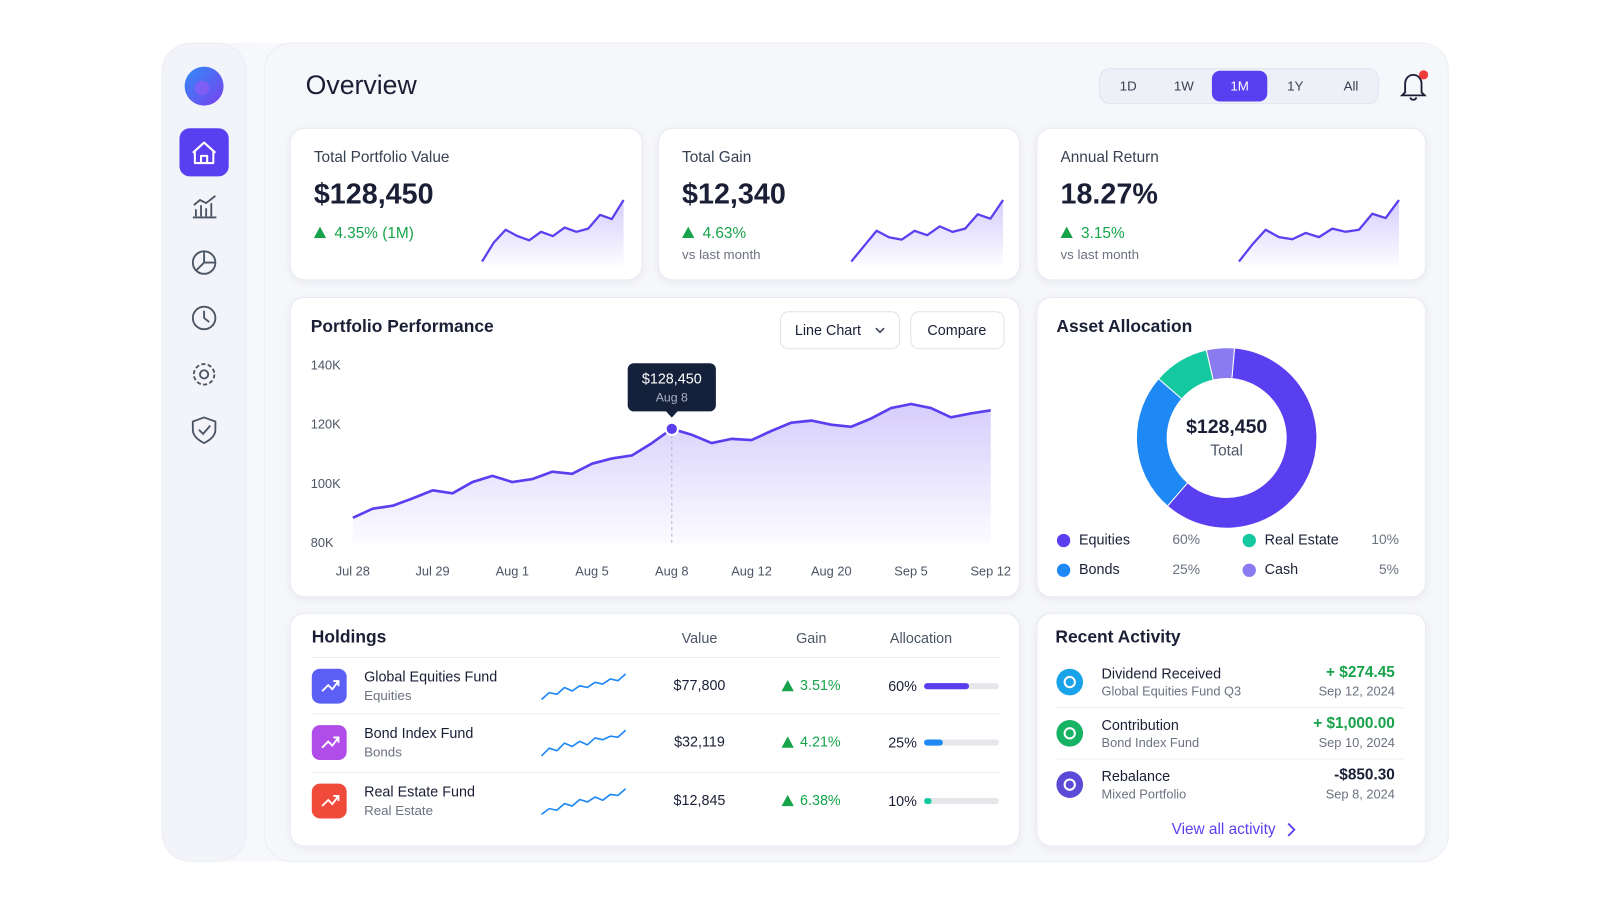 The width and height of the screenshot is (1600, 900). Describe the element at coordinates (204, 152) in the screenshot. I see `nav-home` at that location.